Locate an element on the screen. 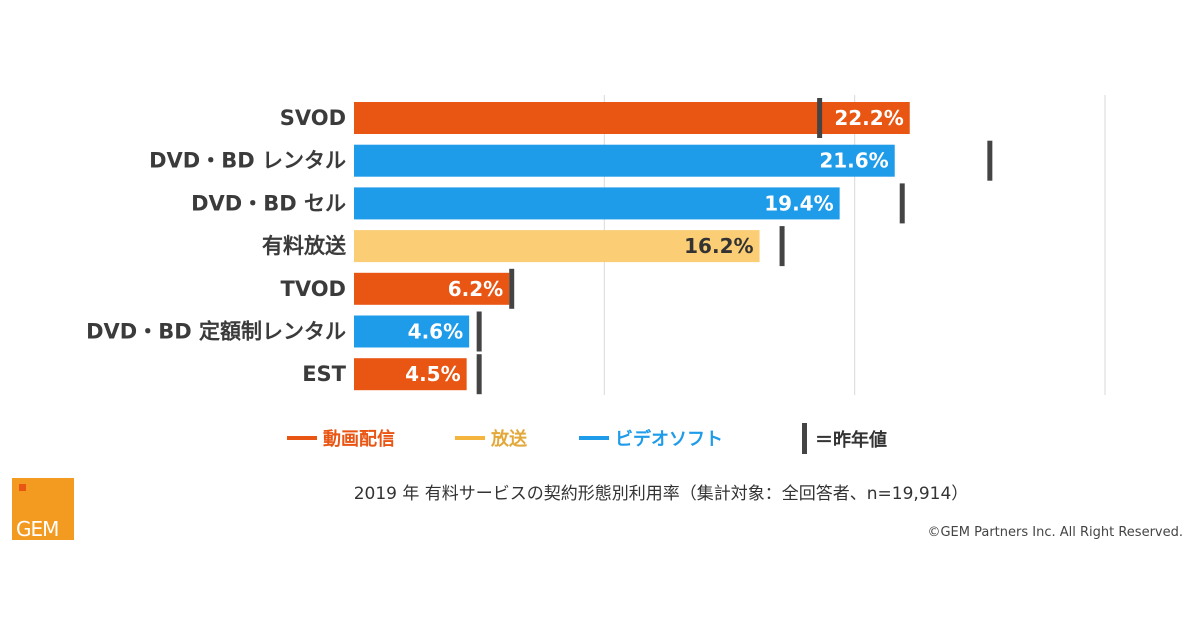 The width and height of the screenshot is (1200, 630). value-label: 4.6% is located at coordinates (435, 332).